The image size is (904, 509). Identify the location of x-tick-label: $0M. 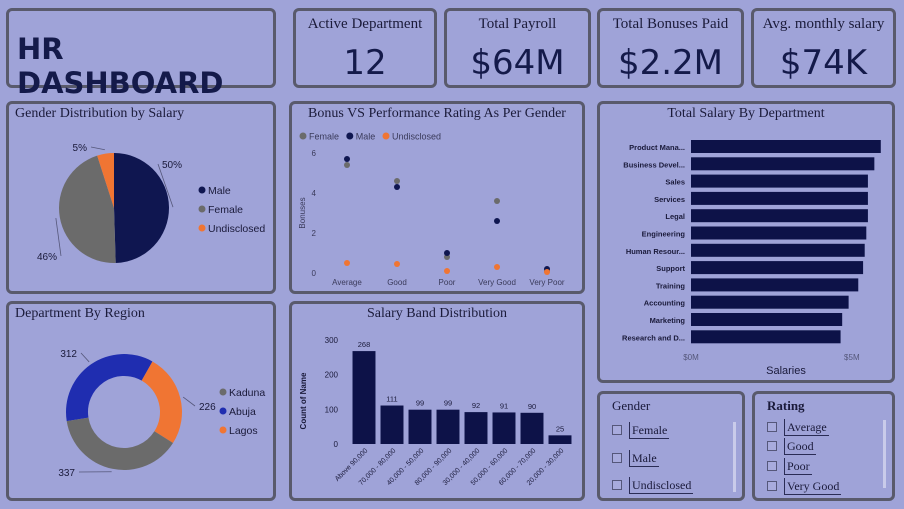
(691, 357).